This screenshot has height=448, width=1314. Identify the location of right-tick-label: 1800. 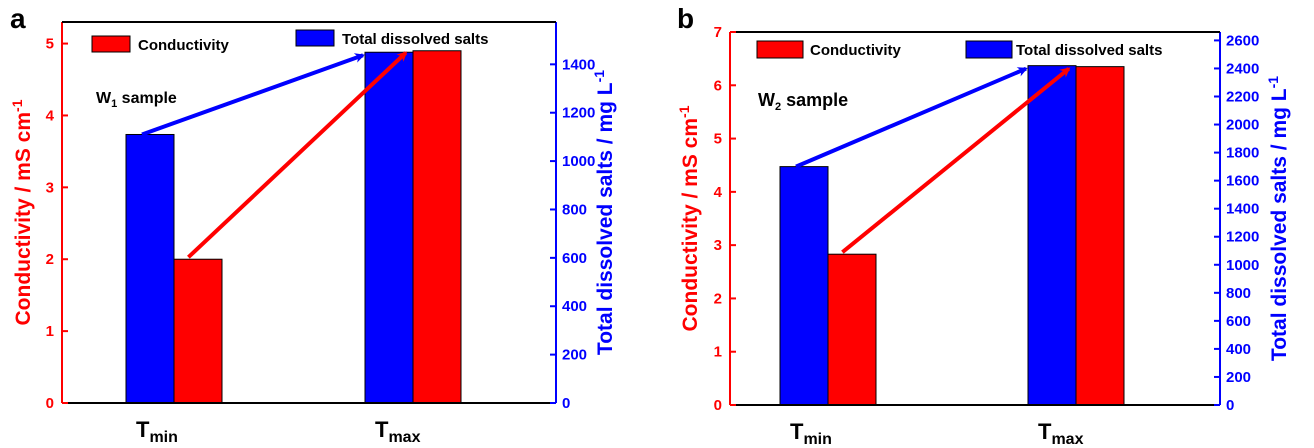
(1242, 153).